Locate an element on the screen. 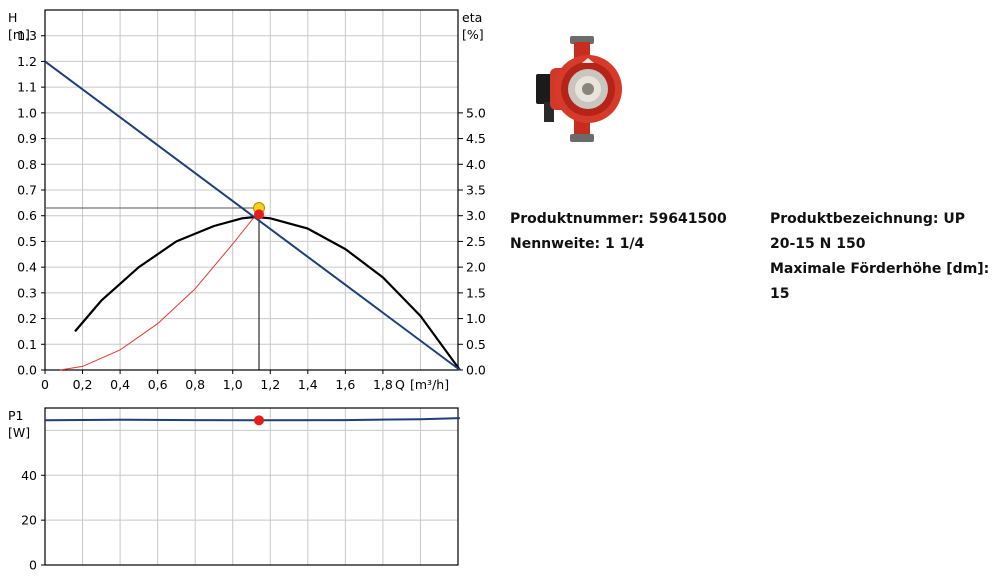  pump-image is located at coordinates (586, 92).